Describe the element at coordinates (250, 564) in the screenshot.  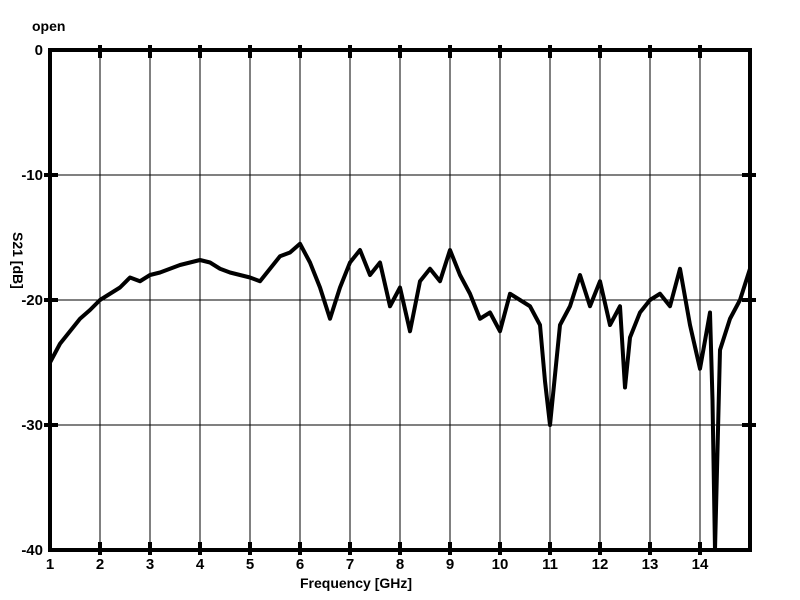
I see `x-tick-label: 5` at that location.